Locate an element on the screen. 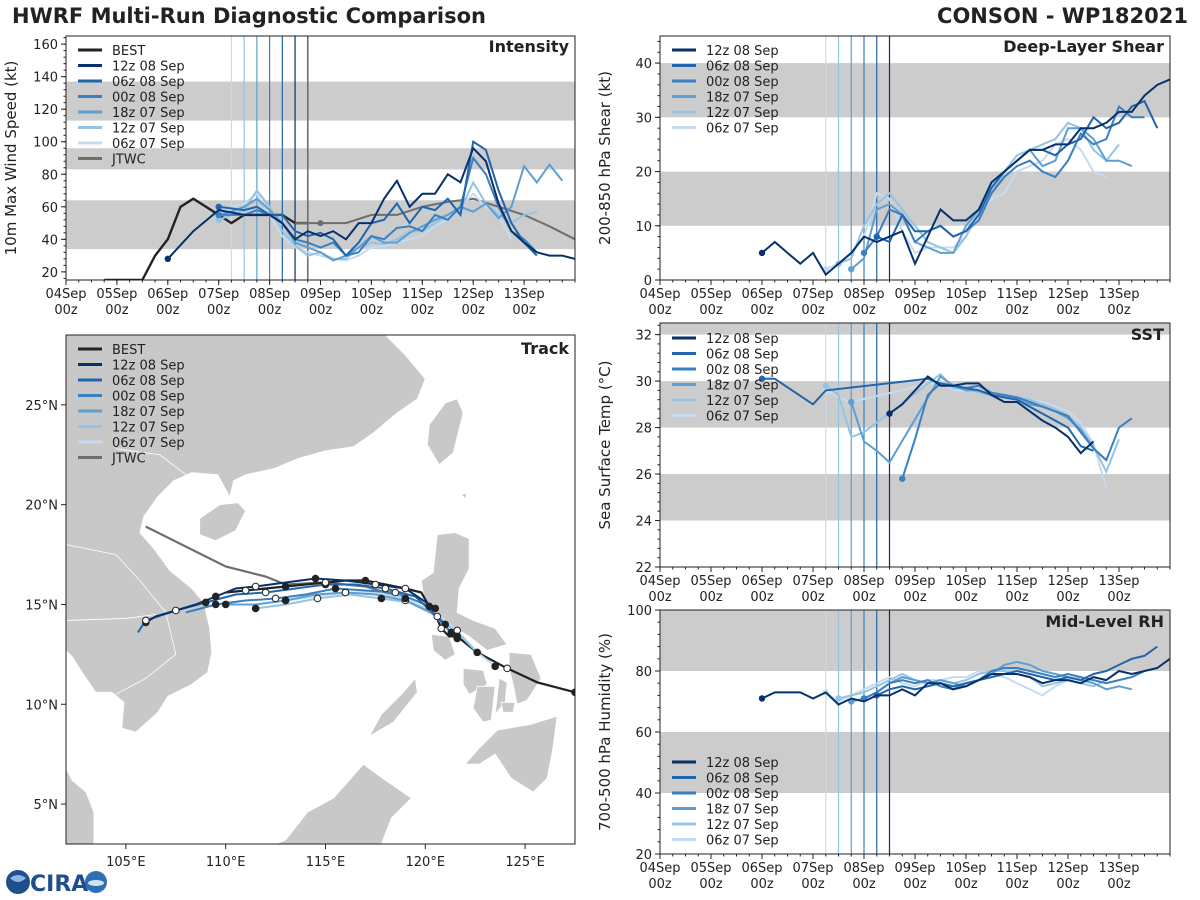 This screenshot has width=1200, height=900. track-marker-12z-08-sep is located at coordinates (315, 578).